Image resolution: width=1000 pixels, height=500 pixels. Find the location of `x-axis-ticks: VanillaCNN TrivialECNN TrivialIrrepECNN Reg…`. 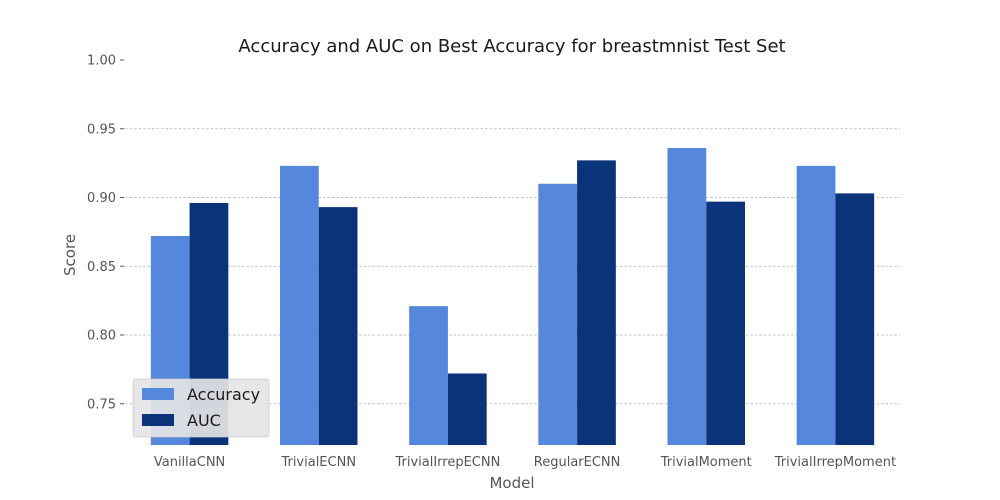

x-axis-ticks: VanillaCNN TrivialECNN TrivialIrrepECNN Reg… is located at coordinates (525, 462).